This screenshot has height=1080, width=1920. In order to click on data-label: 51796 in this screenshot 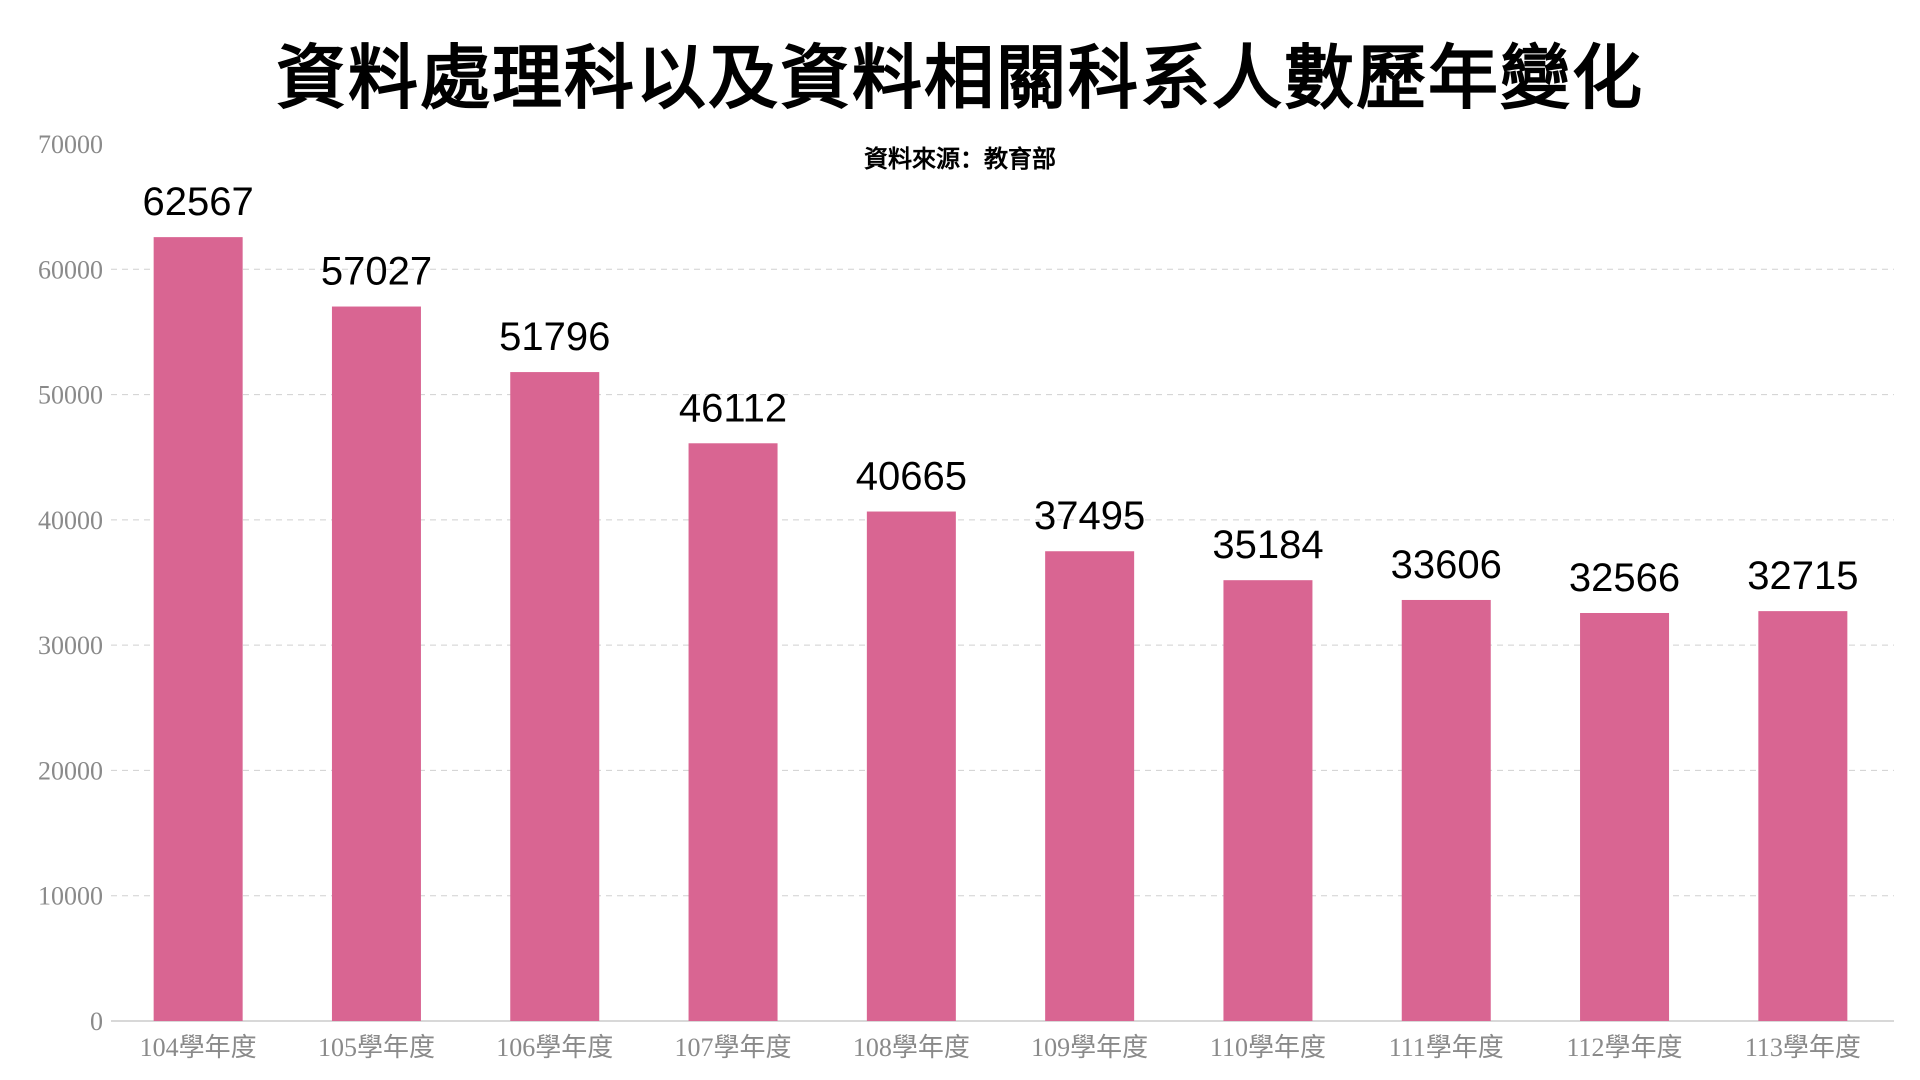, I will do `click(554, 337)`.